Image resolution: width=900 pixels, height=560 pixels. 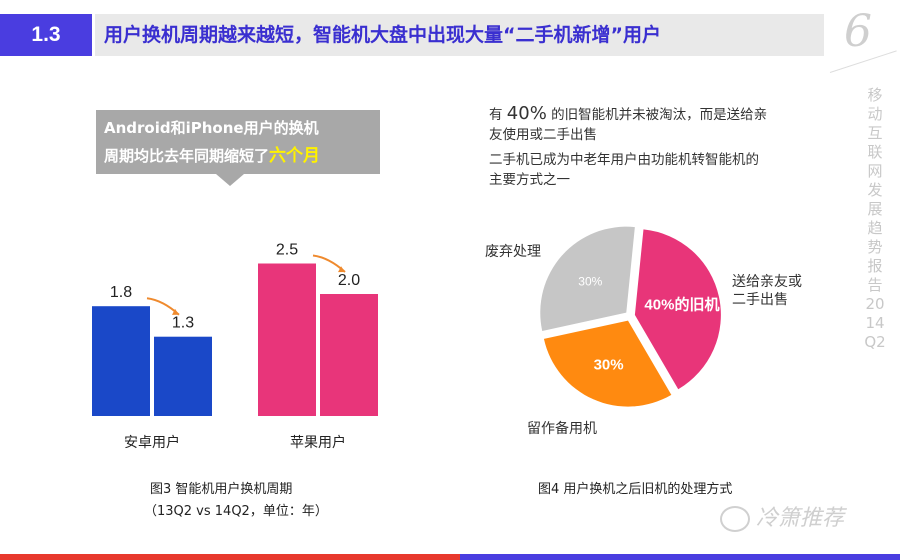 I want to click on pie-outer-label-0-line2: 二手出售, so click(x=760, y=299).